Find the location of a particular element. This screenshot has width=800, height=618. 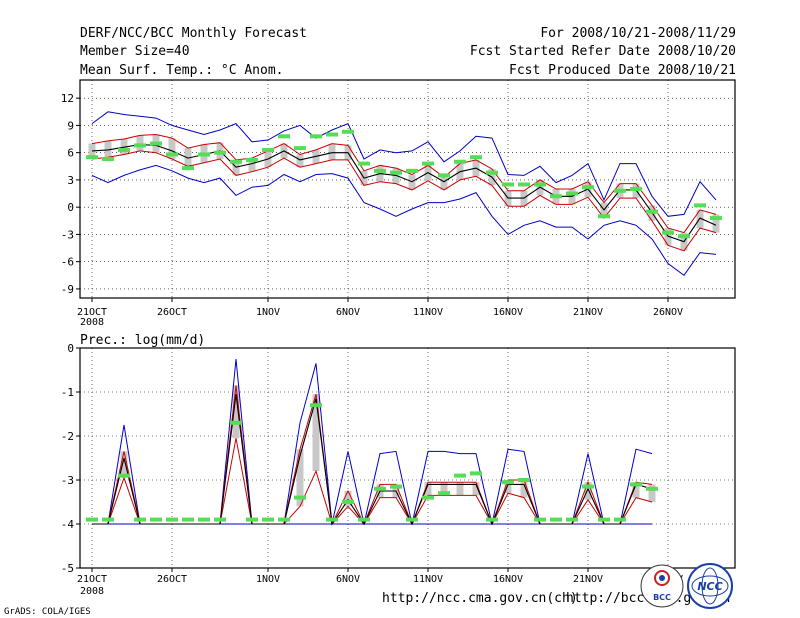

temp-ytick-label: -6 is located at coordinates (67, 262).